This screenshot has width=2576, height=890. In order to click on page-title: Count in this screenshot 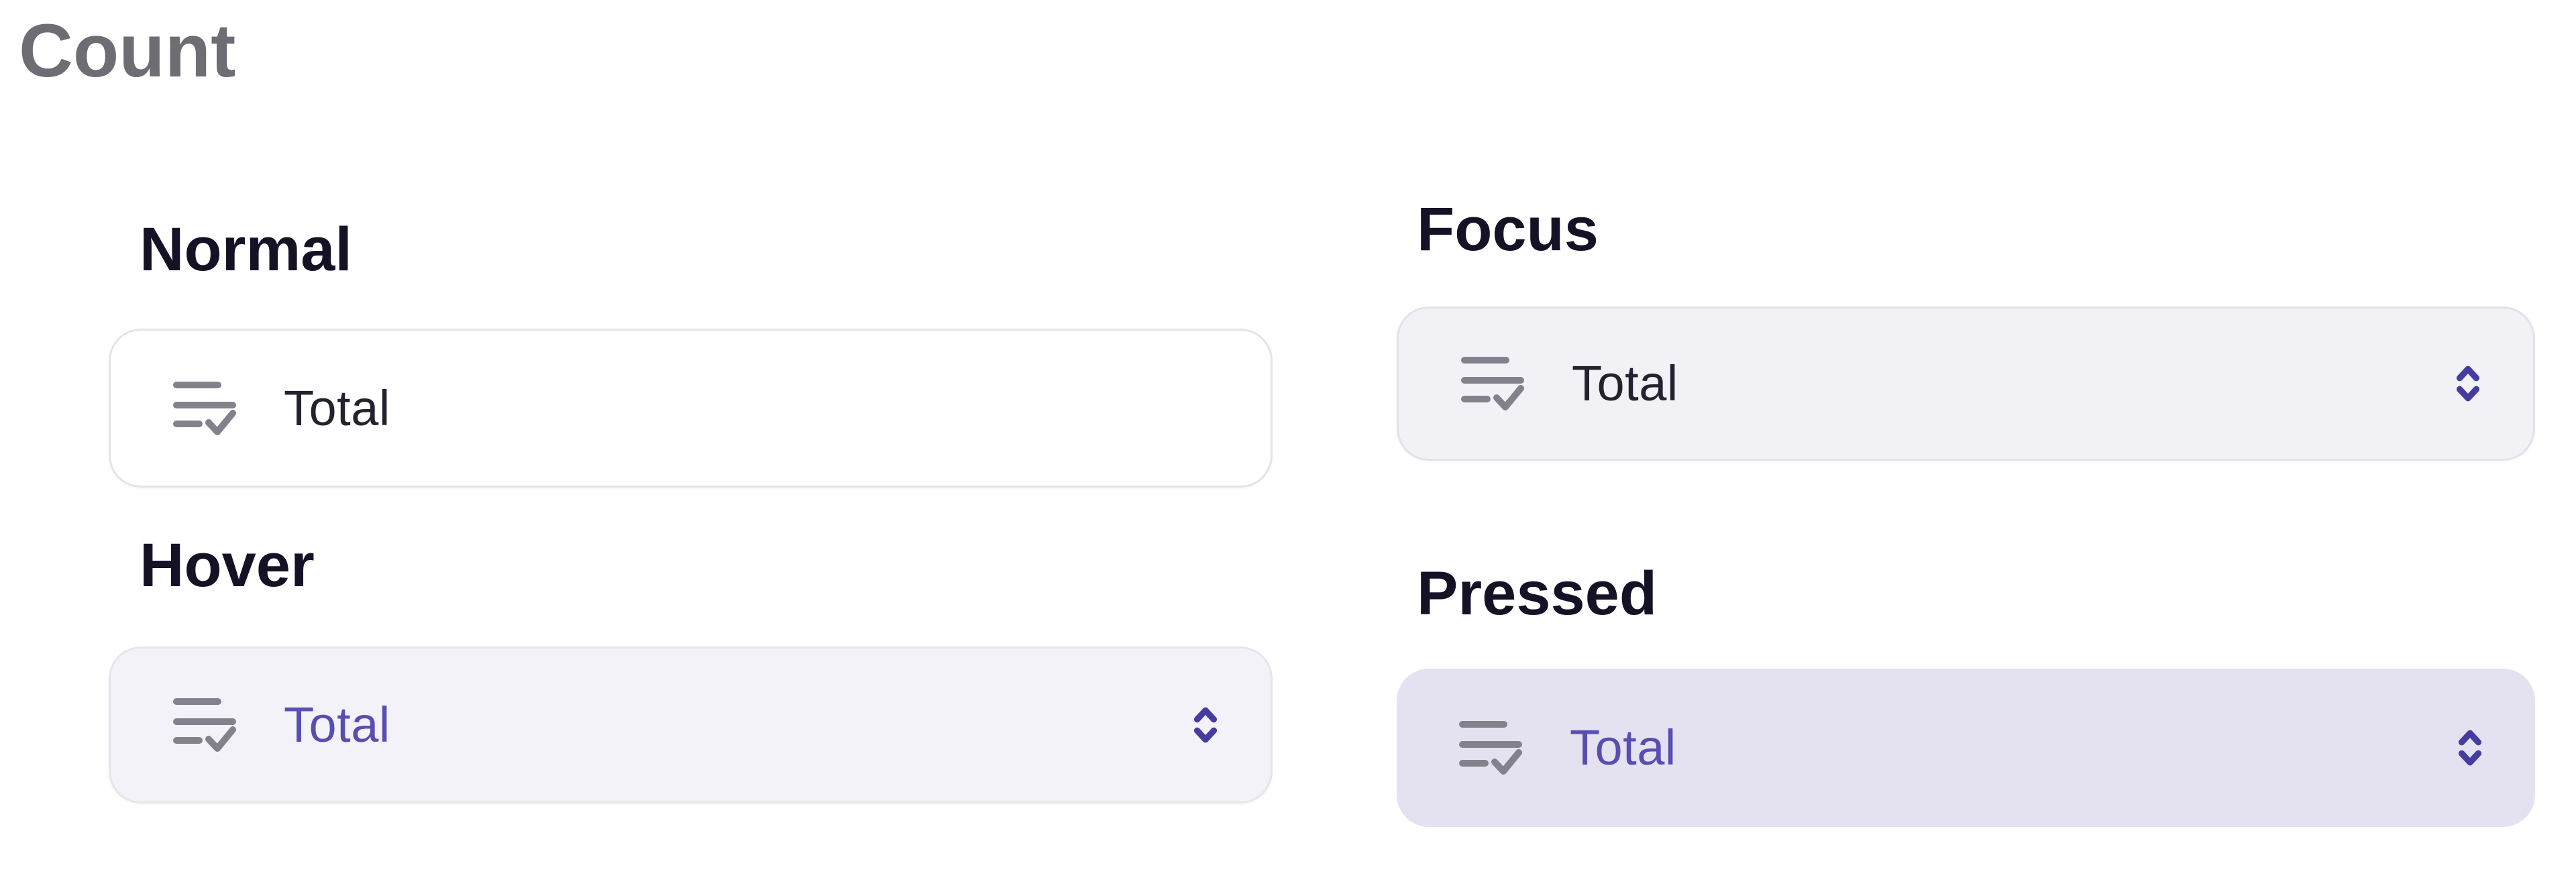, I will do `click(127, 51)`.